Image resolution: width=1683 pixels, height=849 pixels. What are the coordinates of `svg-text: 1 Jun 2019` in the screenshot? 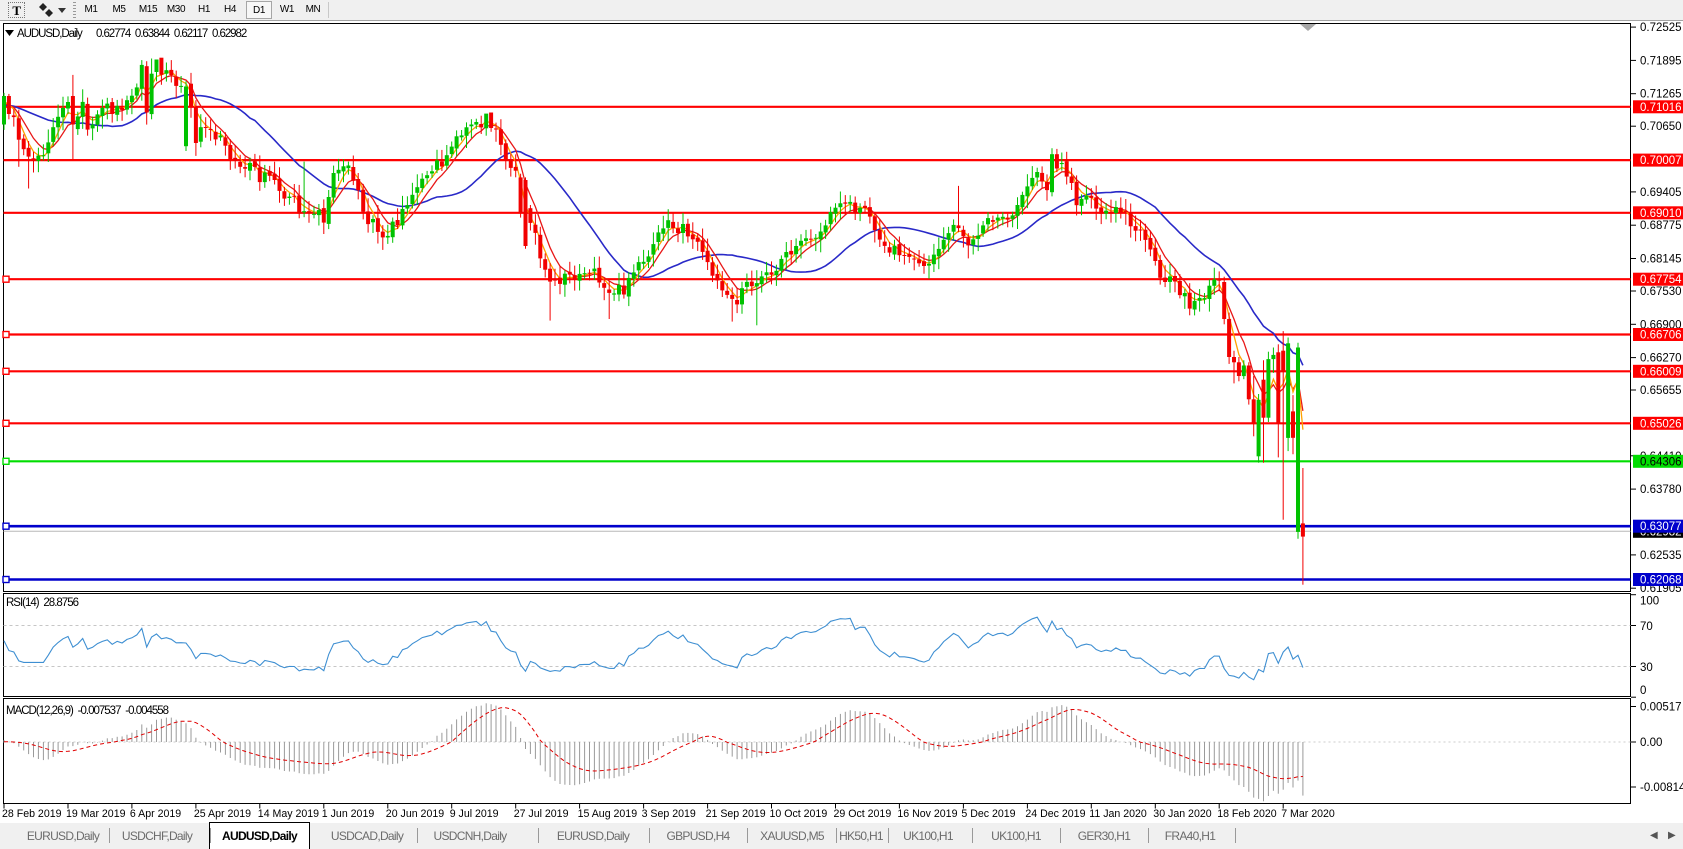 It's located at (348, 814).